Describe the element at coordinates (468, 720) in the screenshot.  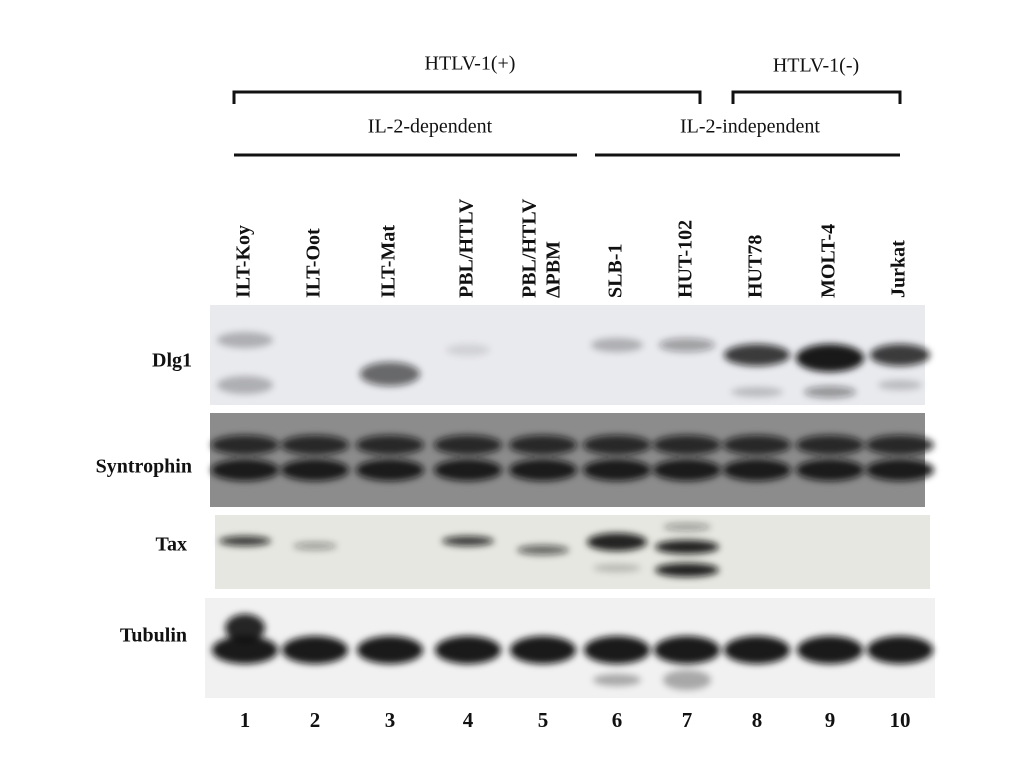
I see `lane-number: 4` at that location.